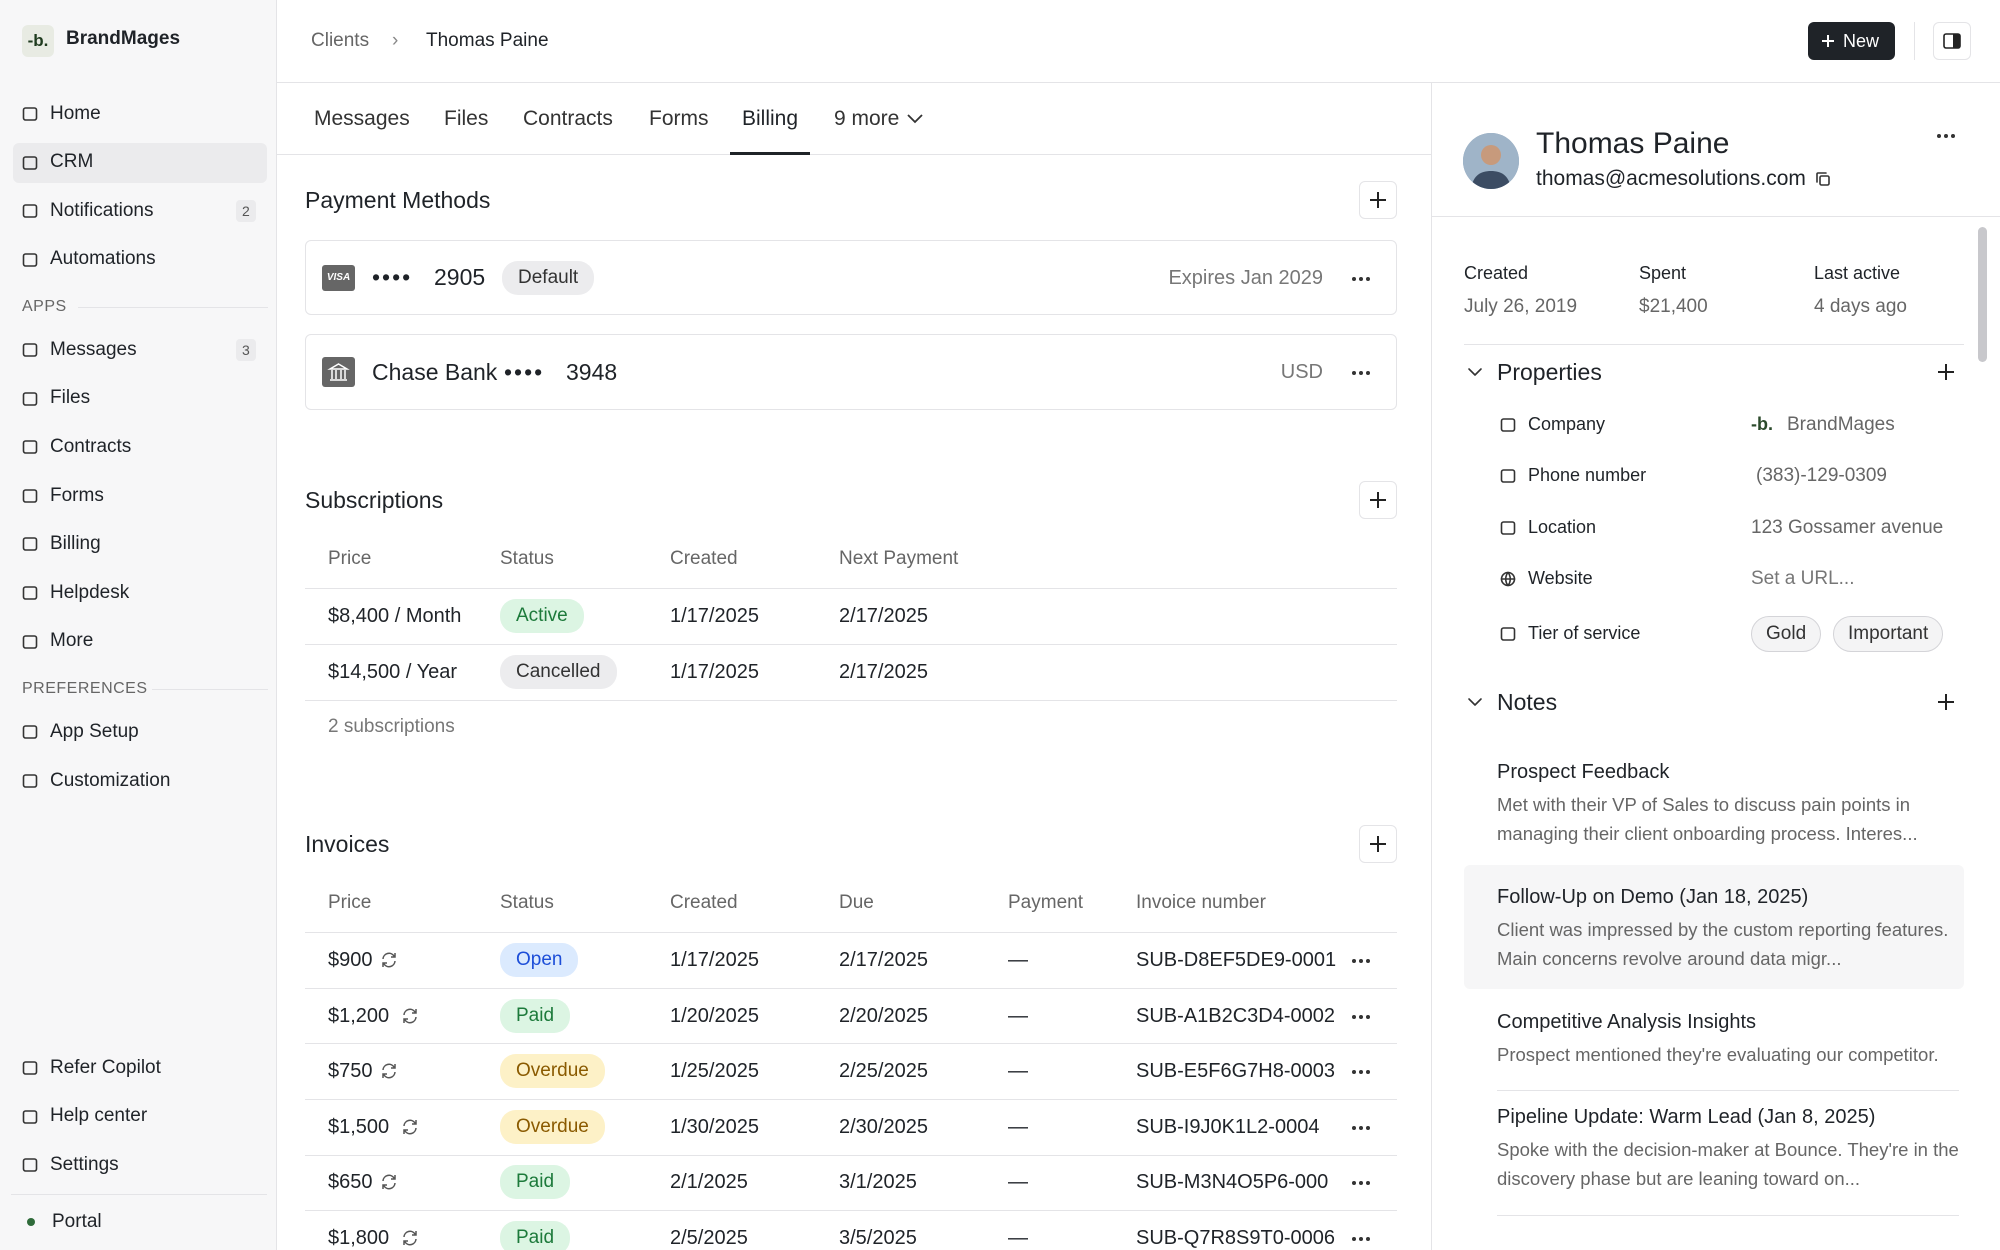  Describe the element at coordinates (338, 277) in the screenshot. I see `card-brand: VISA` at that location.